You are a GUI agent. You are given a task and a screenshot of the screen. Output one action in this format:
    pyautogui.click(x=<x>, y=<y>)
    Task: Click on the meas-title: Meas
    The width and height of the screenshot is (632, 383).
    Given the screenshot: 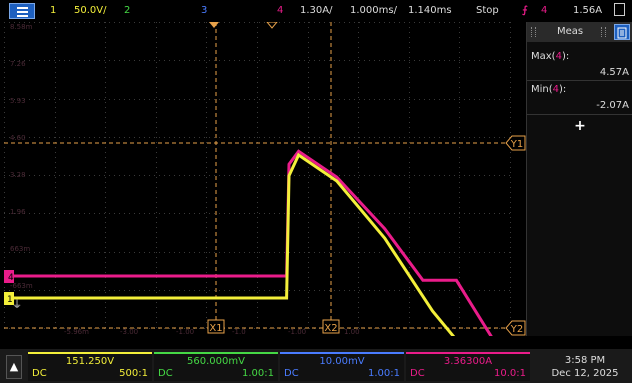 What is the action you would take?
    pyautogui.click(x=570, y=31)
    